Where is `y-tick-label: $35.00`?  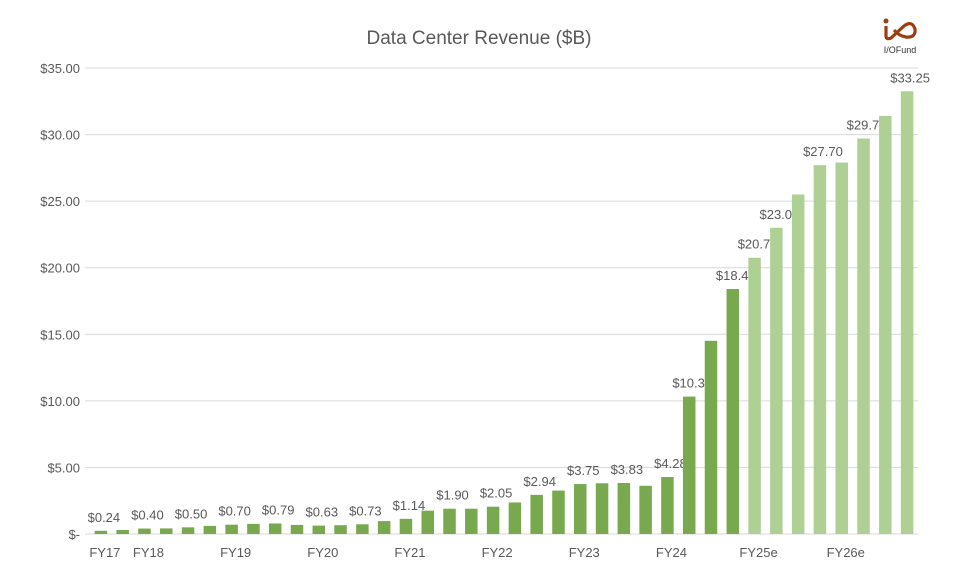 y-tick-label: $35.00 is located at coordinates (60, 68).